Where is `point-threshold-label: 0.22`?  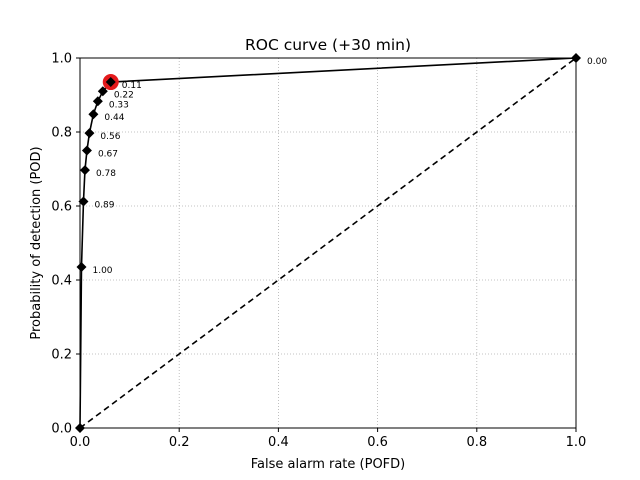 point-threshold-label: 0.22 is located at coordinates (124, 95).